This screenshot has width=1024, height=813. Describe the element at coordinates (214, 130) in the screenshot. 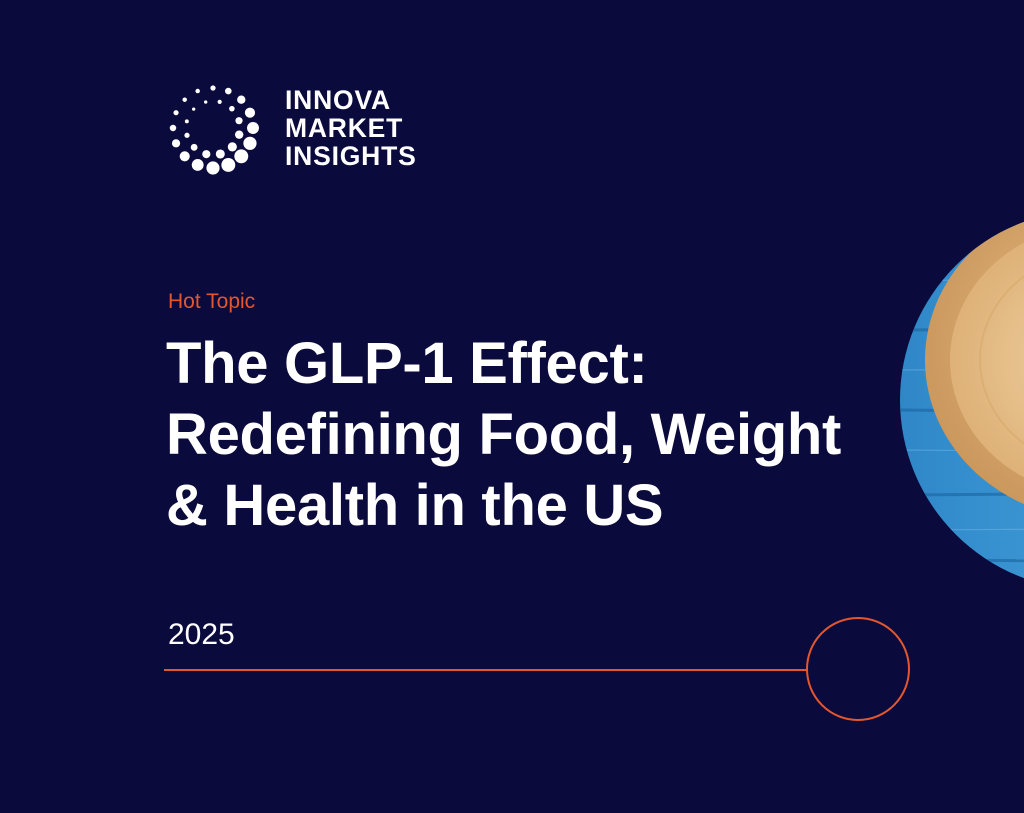

I see `dot-ring-logo-icon` at that location.